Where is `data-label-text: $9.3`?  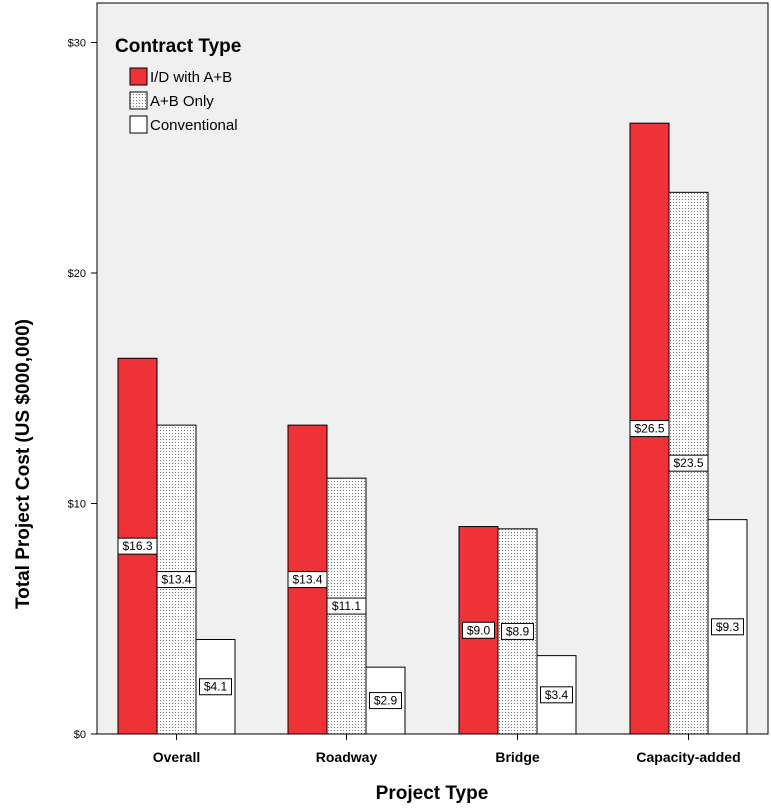
data-label-text: $9.3 is located at coordinates (728, 627).